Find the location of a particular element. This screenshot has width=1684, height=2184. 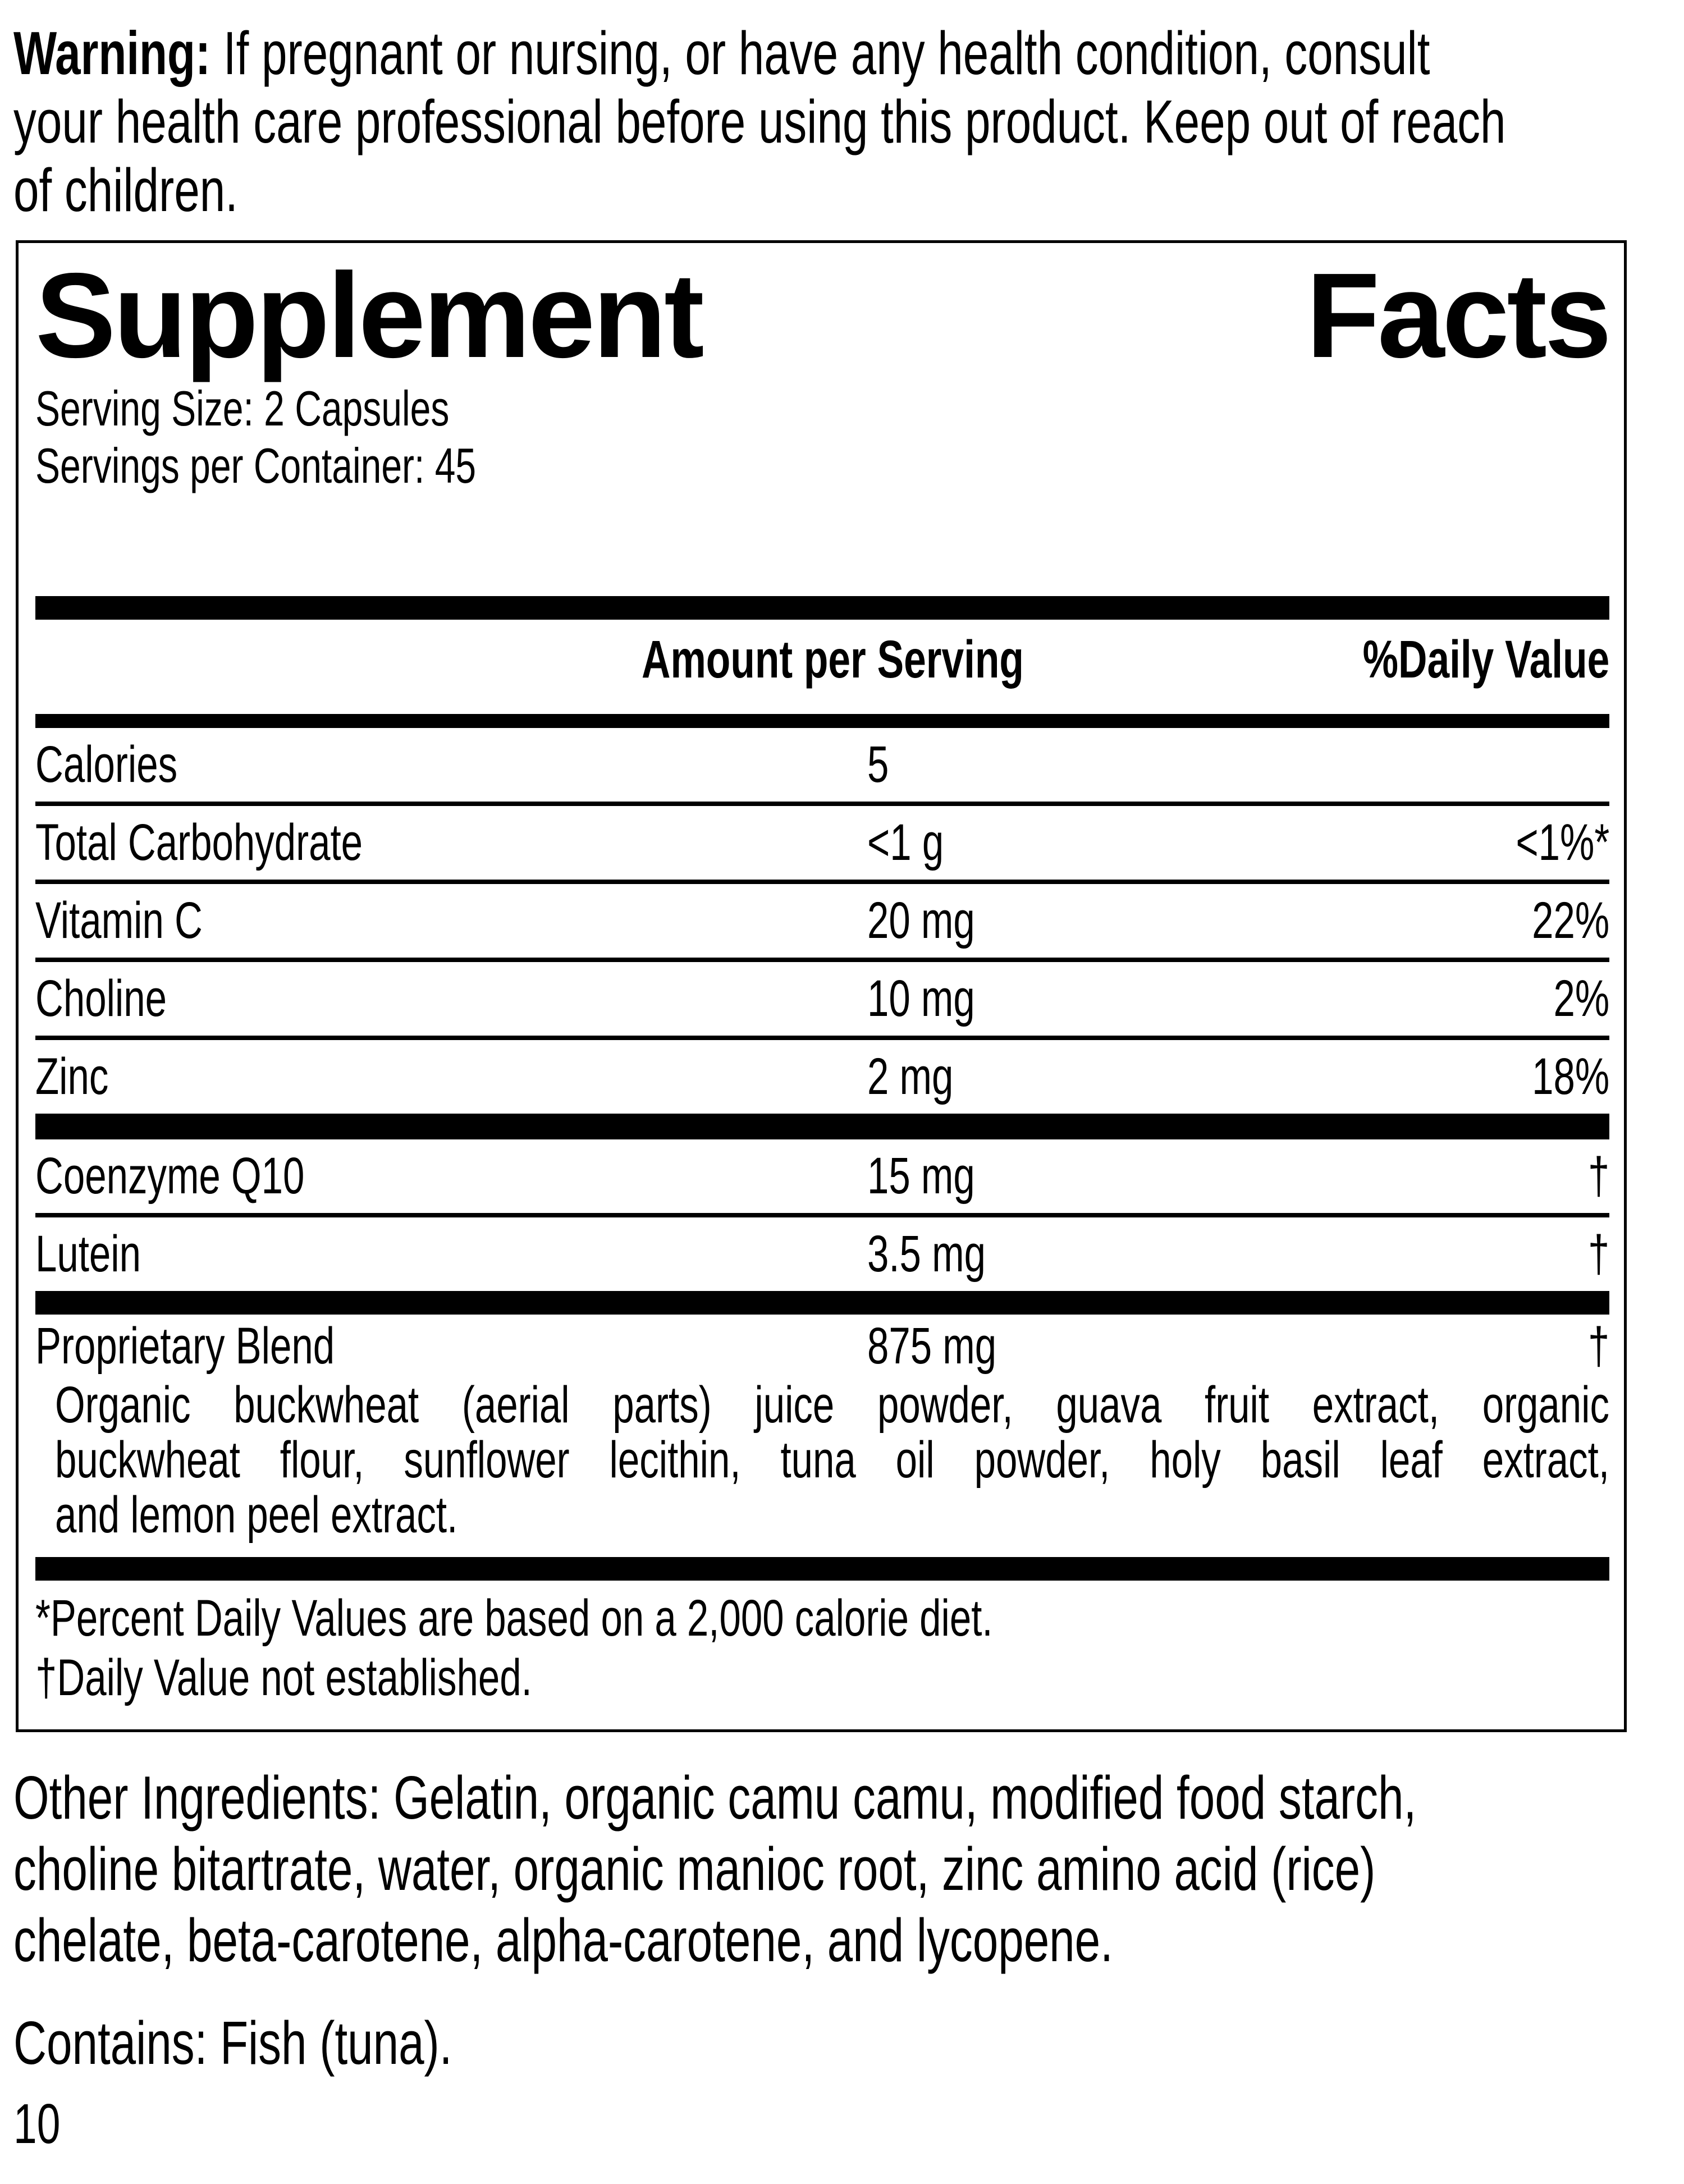

panel-title: Supplement Facts is located at coordinates (823, 315).